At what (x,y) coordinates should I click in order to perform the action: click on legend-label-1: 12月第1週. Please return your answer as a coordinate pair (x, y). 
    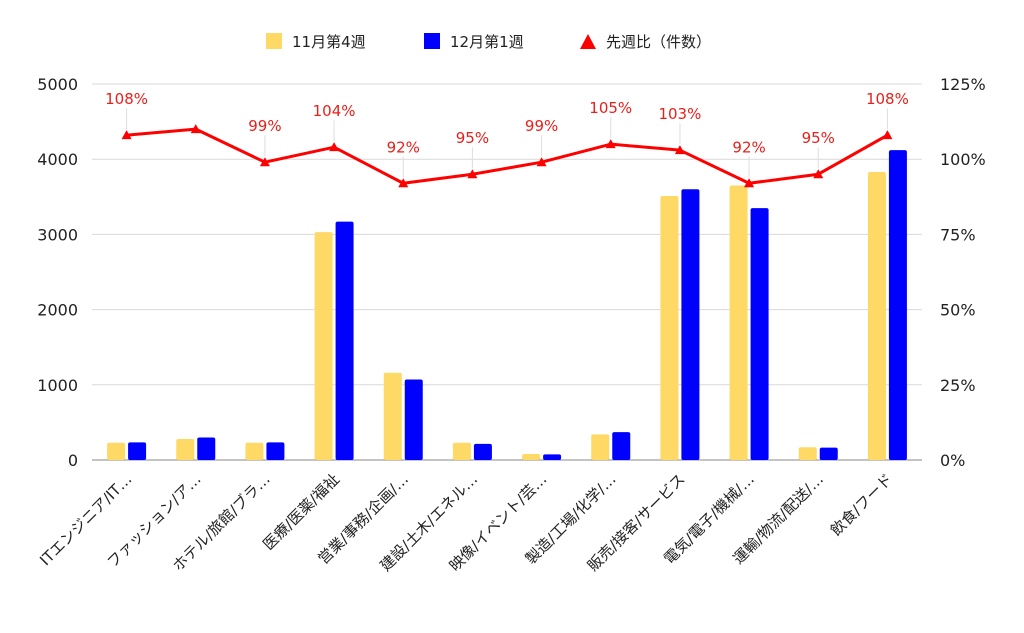
    Looking at the image, I should click on (487, 42).